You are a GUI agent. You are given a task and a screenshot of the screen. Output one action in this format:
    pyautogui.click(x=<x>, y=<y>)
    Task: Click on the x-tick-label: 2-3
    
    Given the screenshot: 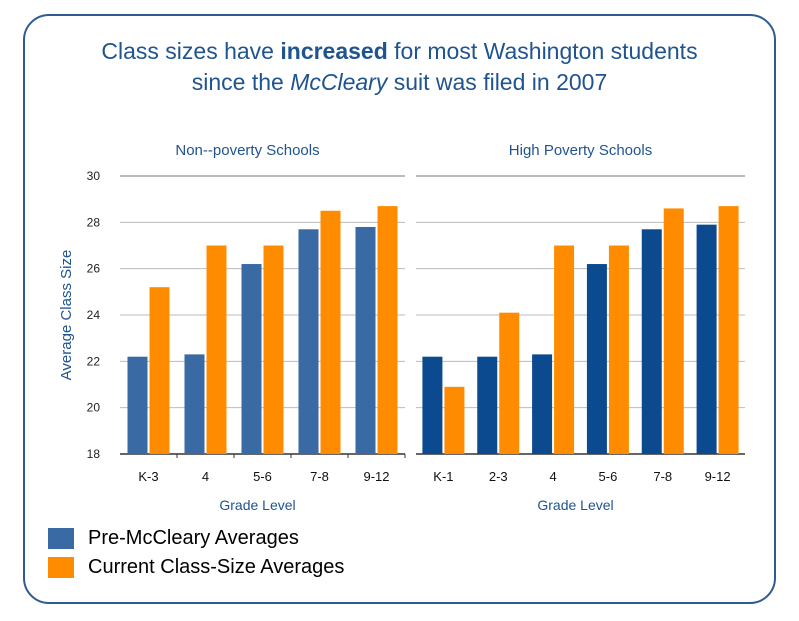 What is the action you would take?
    pyautogui.click(x=498, y=476)
    